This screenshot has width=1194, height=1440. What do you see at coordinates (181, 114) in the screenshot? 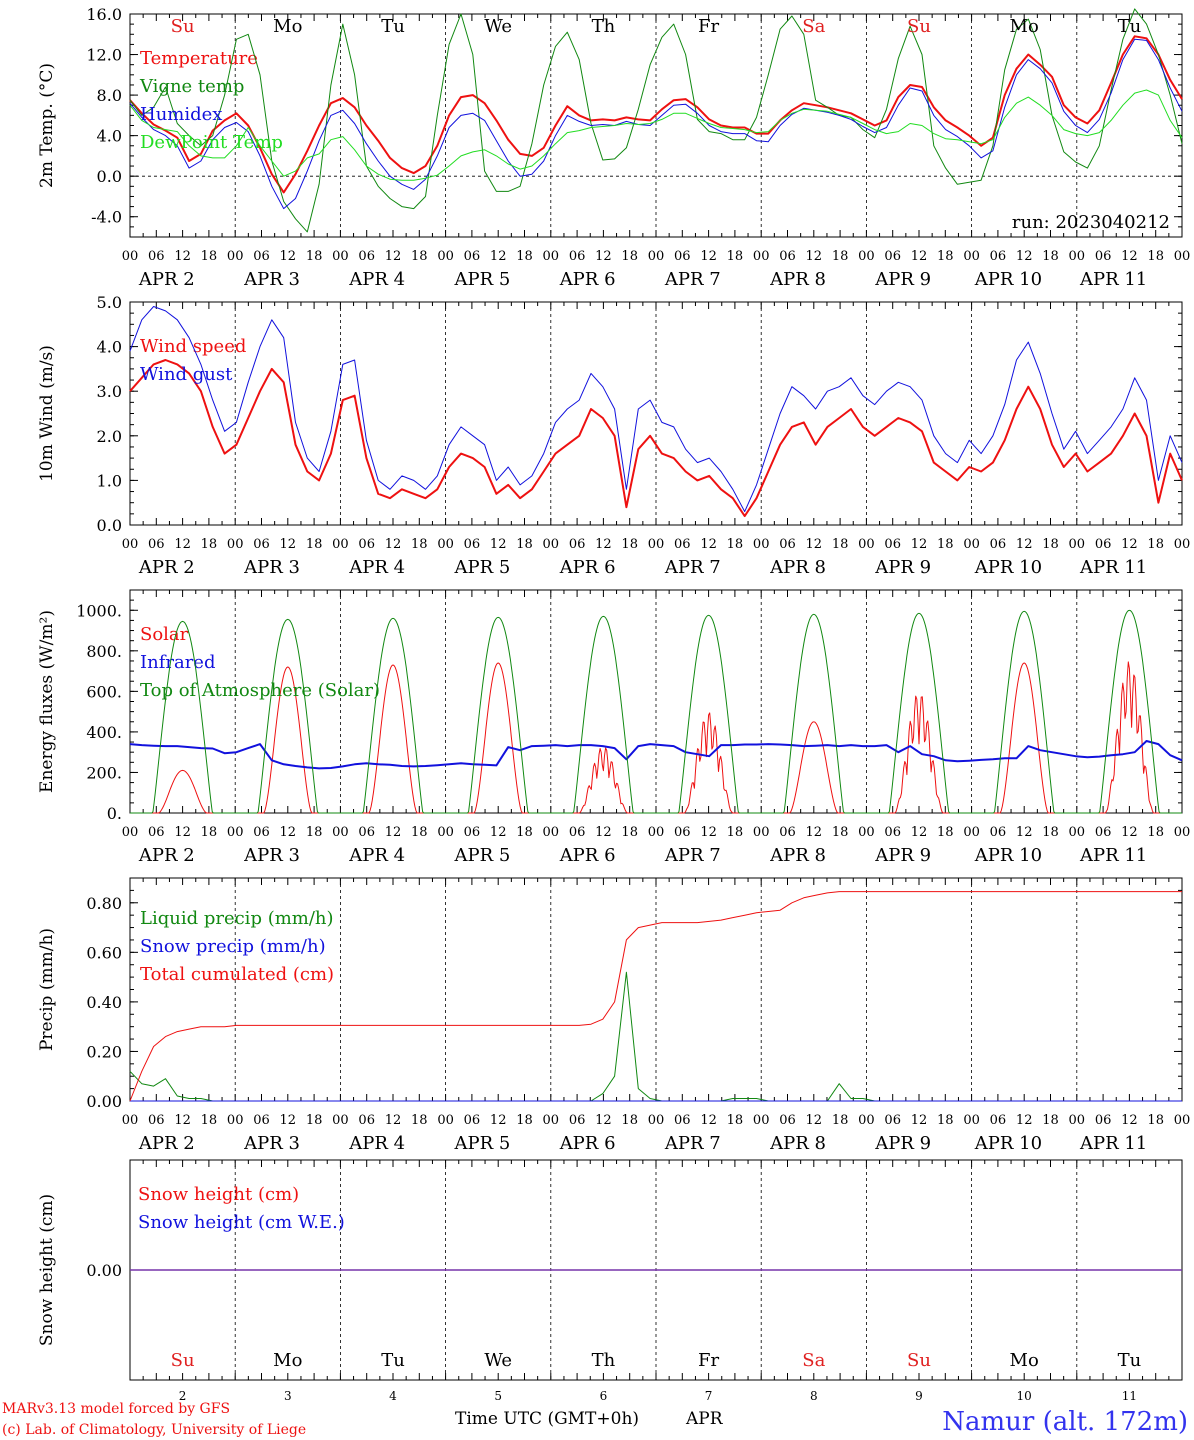
I see `legend-entry-3: Humidex` at bounding box center [181, 114].